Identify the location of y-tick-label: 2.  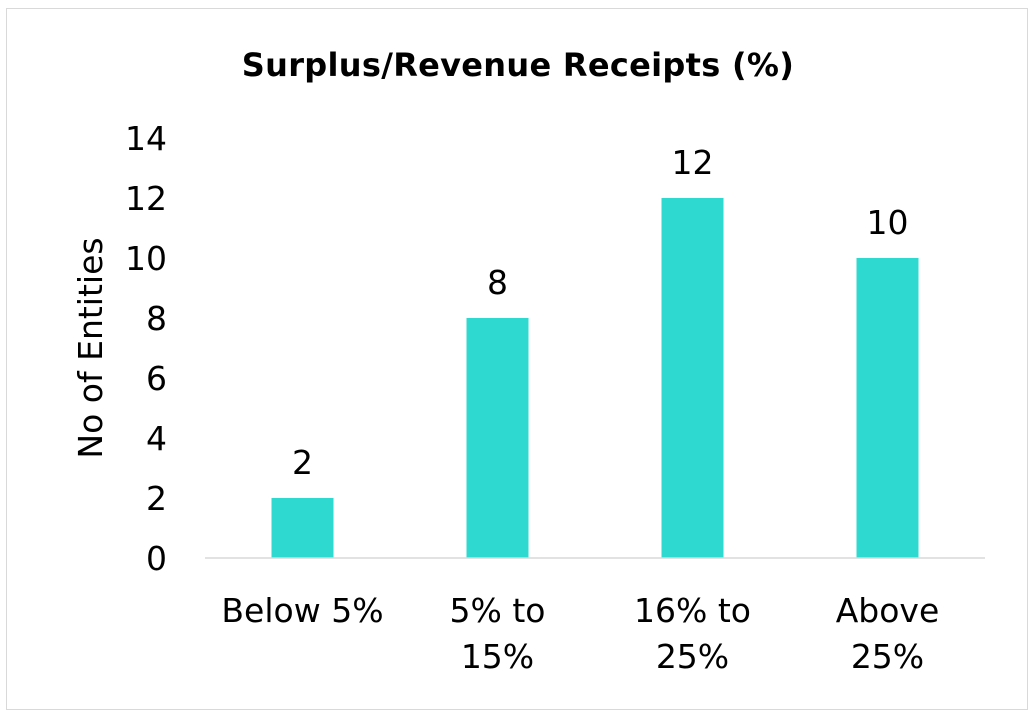
(156, 498).